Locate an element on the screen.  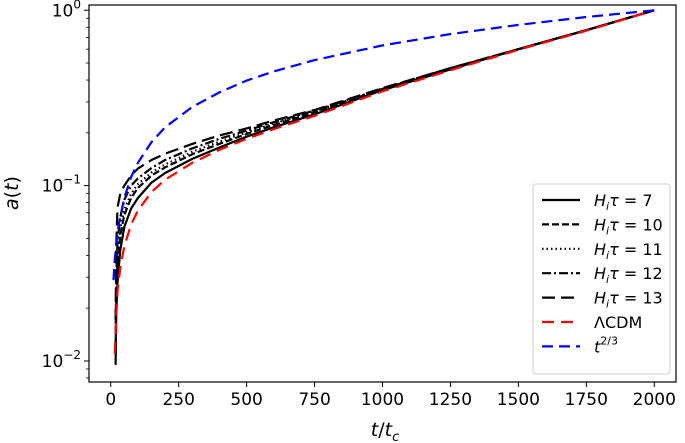
y-axis-ticks: 10⁻² 10⁻¹ 10⁰ is located at coordinates (65, 189).